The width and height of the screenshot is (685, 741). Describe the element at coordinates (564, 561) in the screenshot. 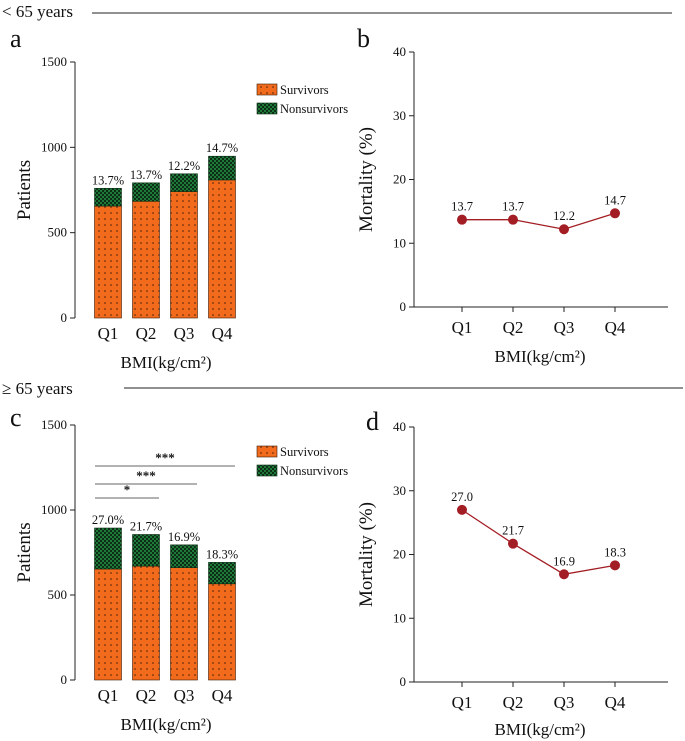

I see `data-point-label: 16.9` at that location.